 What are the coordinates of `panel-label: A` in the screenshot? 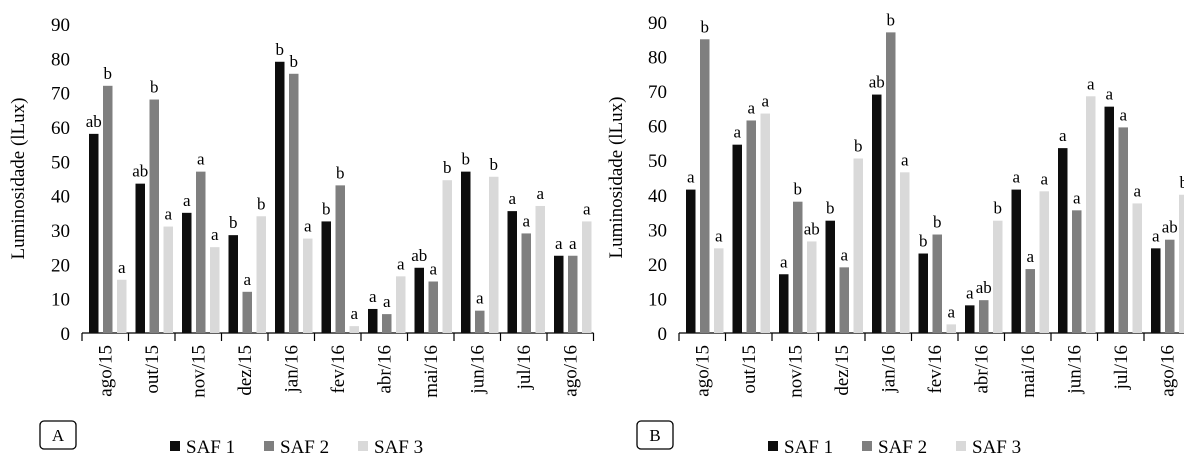 It's located at (58, 435).